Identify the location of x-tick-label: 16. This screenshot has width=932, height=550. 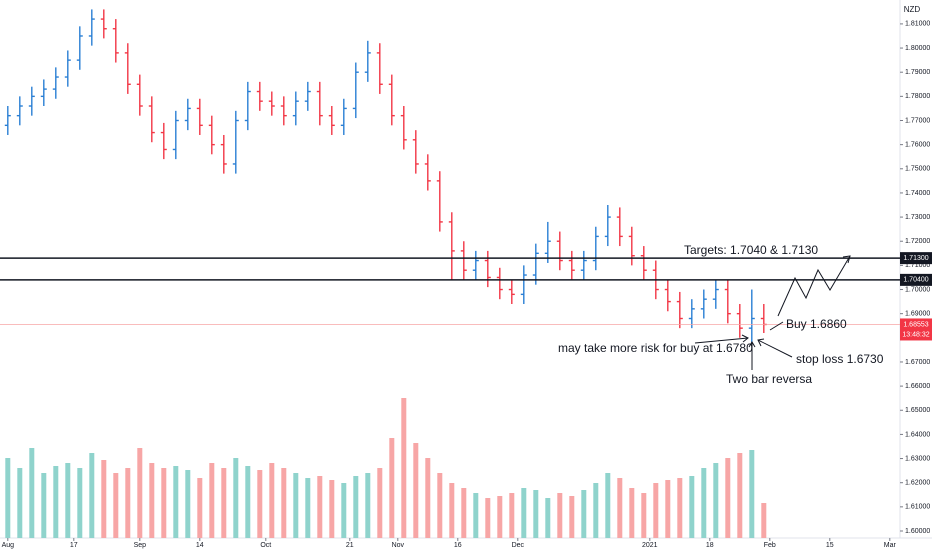
(458, 545).